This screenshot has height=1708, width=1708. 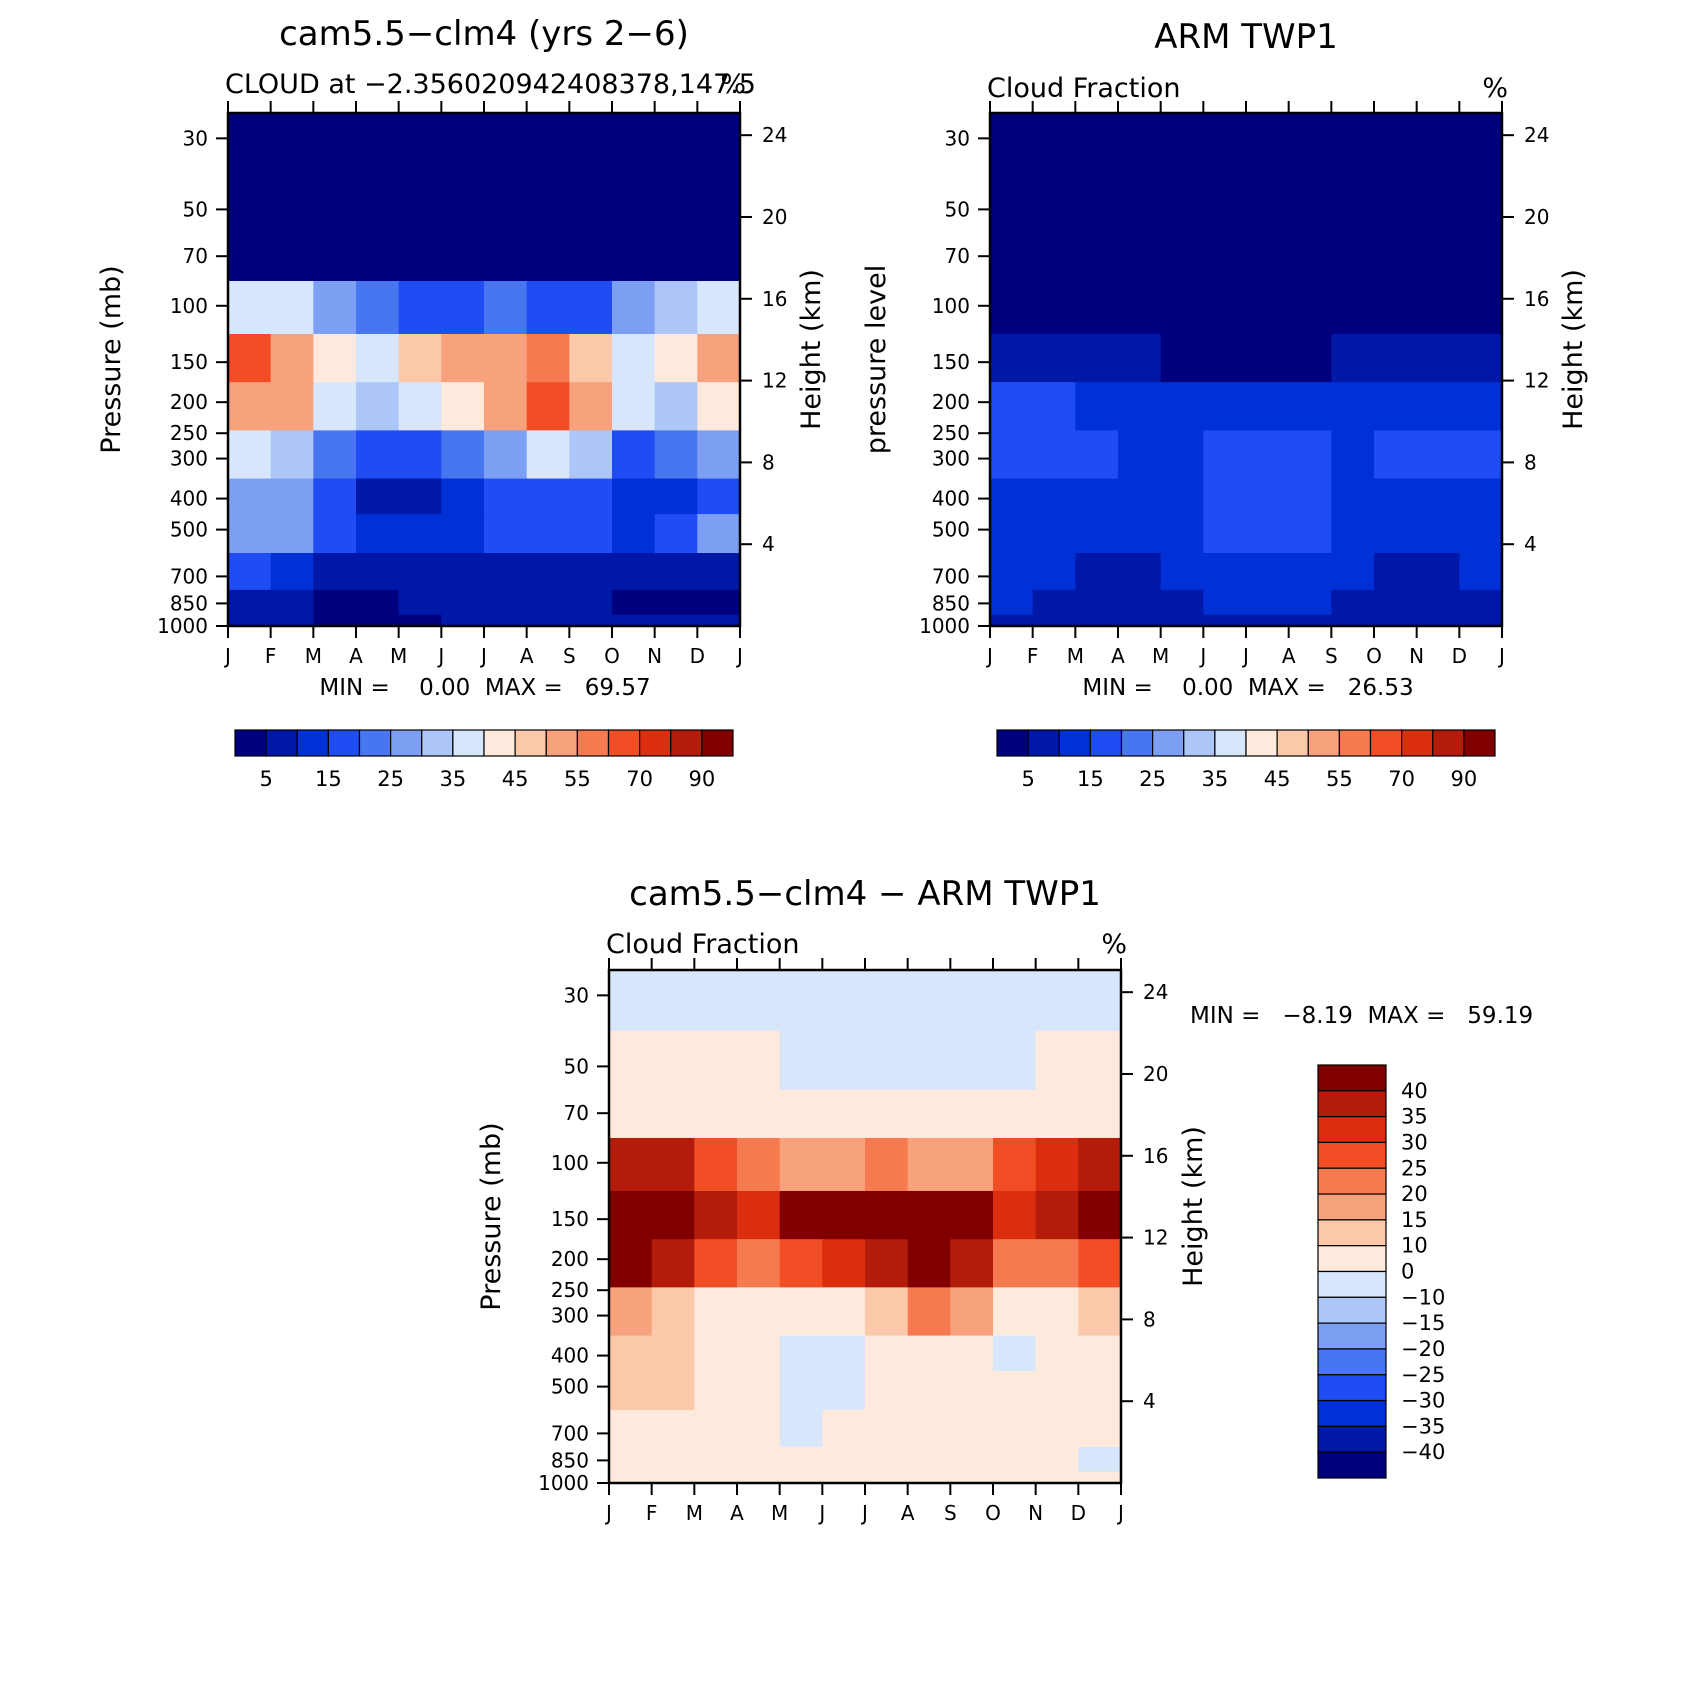 I want to click on x-tick-label: S, so click(x=950, y=1513).